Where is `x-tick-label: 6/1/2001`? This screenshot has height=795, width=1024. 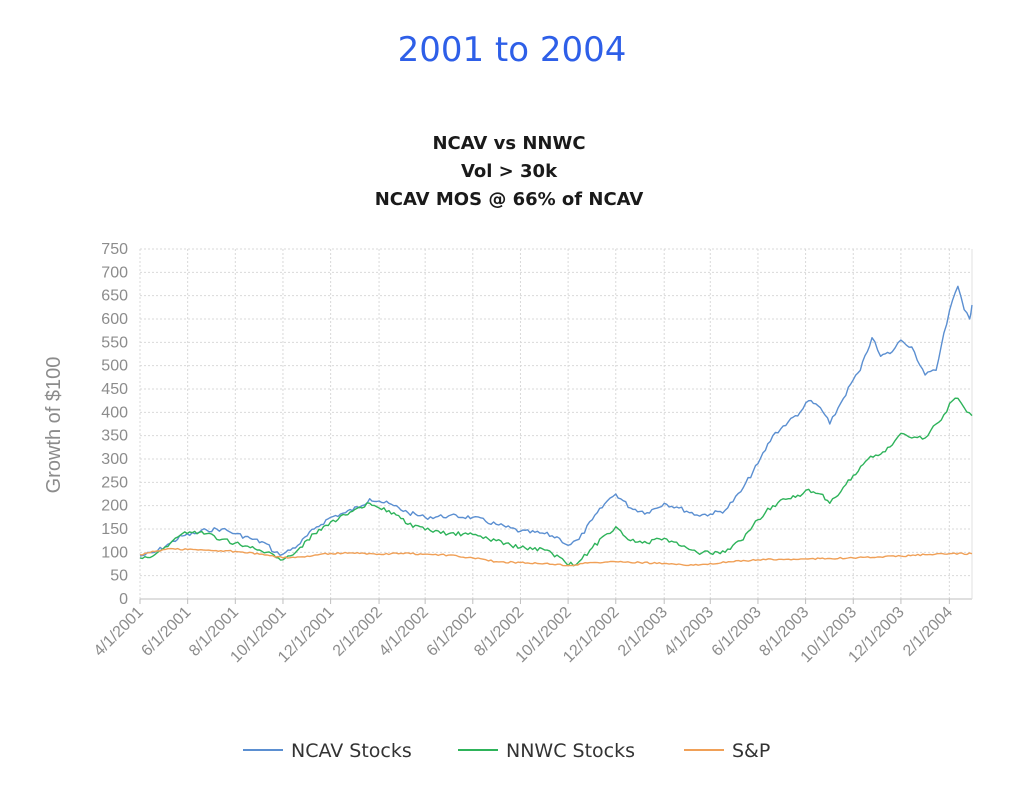 x-tick-label: 6/1/2001 is located at coordinates (166, 632).